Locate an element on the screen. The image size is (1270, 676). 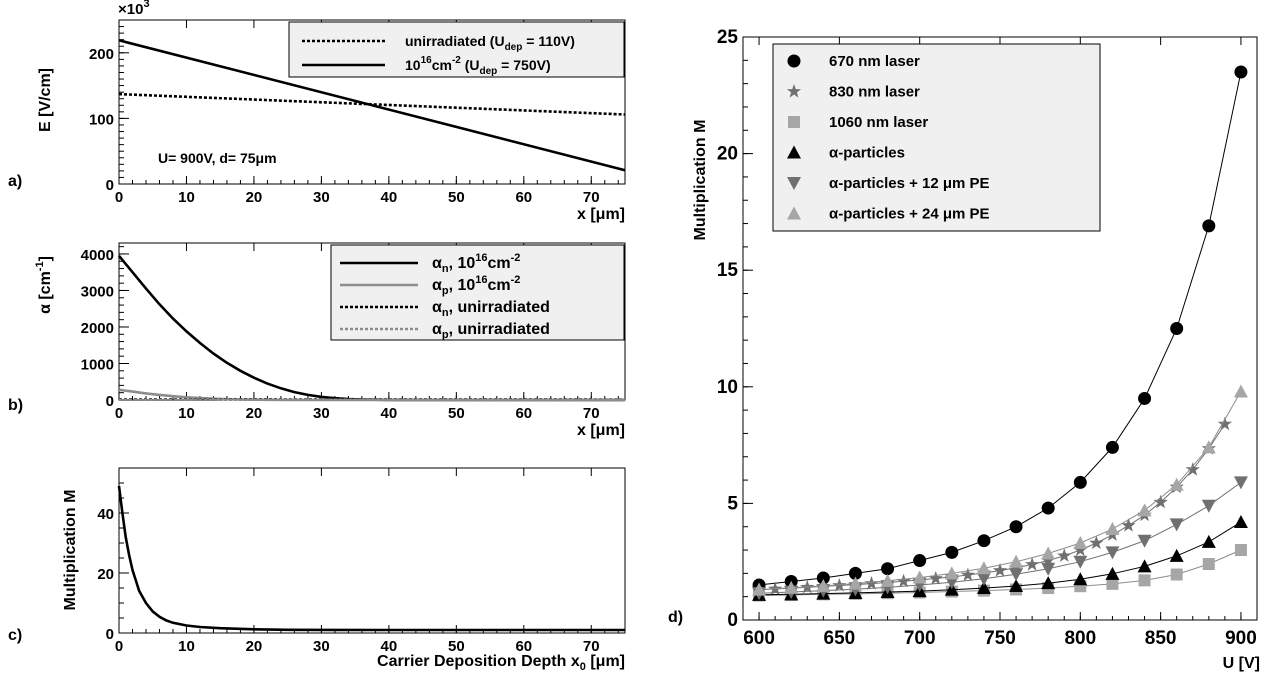
panel-tag-a: a) is located at coordinates (15, 181).